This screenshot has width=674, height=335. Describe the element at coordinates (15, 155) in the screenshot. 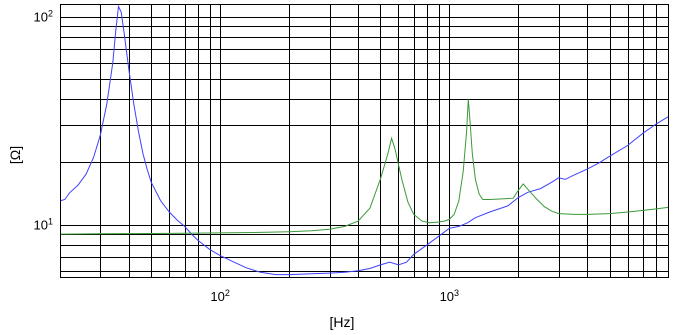

I see `y-axis-label: [Ω]` at that location.